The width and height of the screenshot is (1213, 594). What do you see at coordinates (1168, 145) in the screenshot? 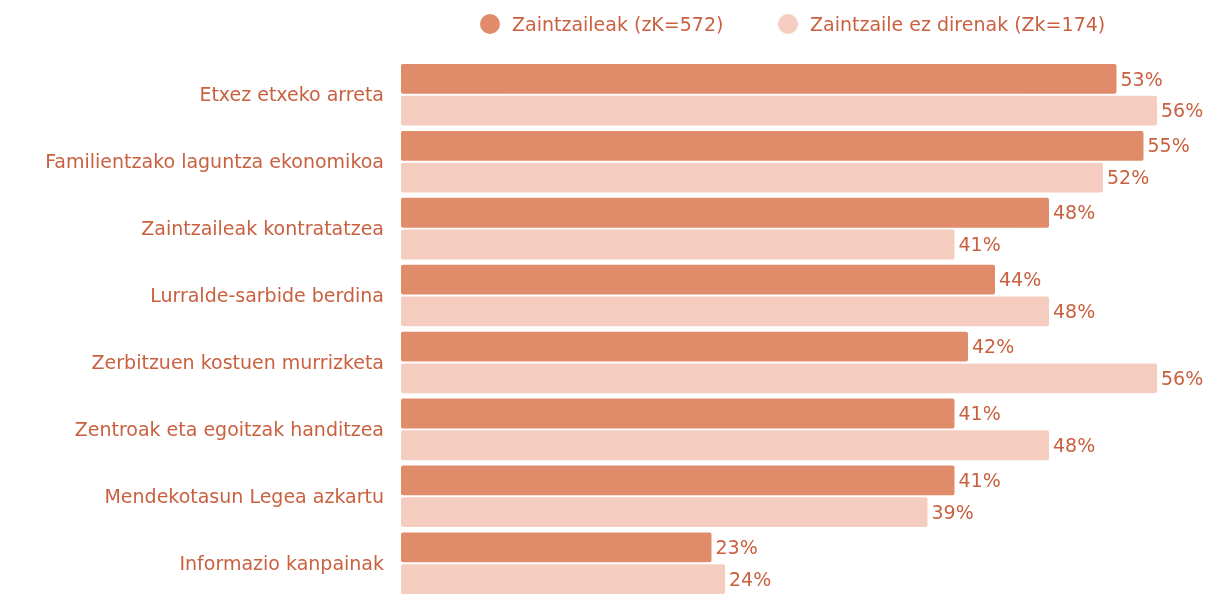
I see `data-label: 55%` at bounding box center [1168, 145].